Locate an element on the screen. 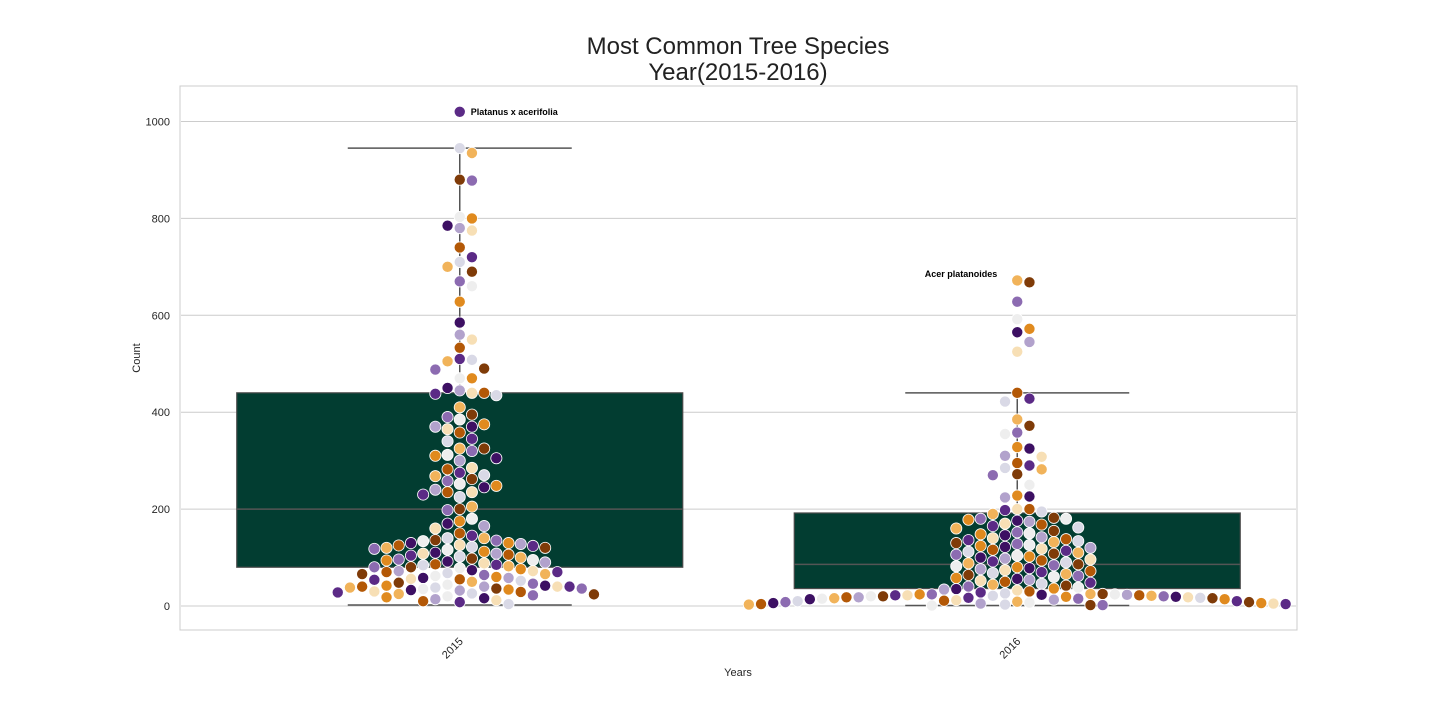  annotation-label: Platanus x acerifolia is located at coordinates (515, 112).